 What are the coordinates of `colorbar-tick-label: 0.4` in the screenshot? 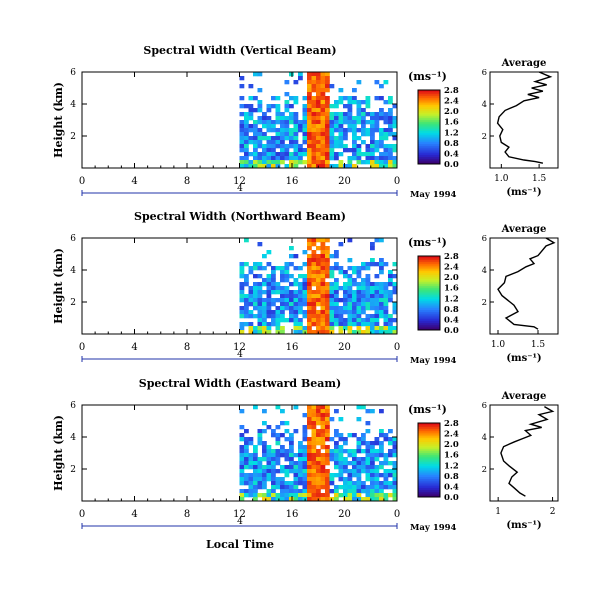 It's located at (451, 487).